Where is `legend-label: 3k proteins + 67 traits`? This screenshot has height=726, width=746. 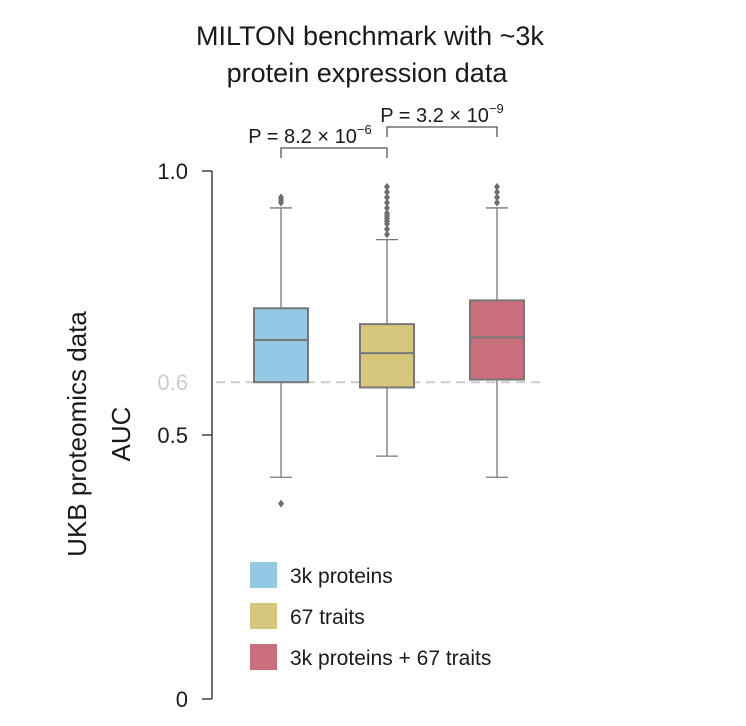 legend-label: 3k proteins + 67 traits is located at coordinates (390, 658).